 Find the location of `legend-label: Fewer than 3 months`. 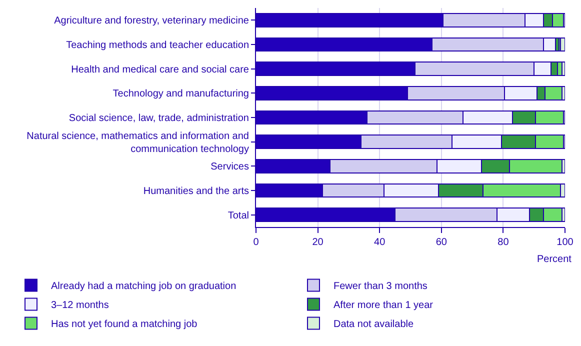

legend-label: Fewer than 3 months is located at coordinates (381, 286).